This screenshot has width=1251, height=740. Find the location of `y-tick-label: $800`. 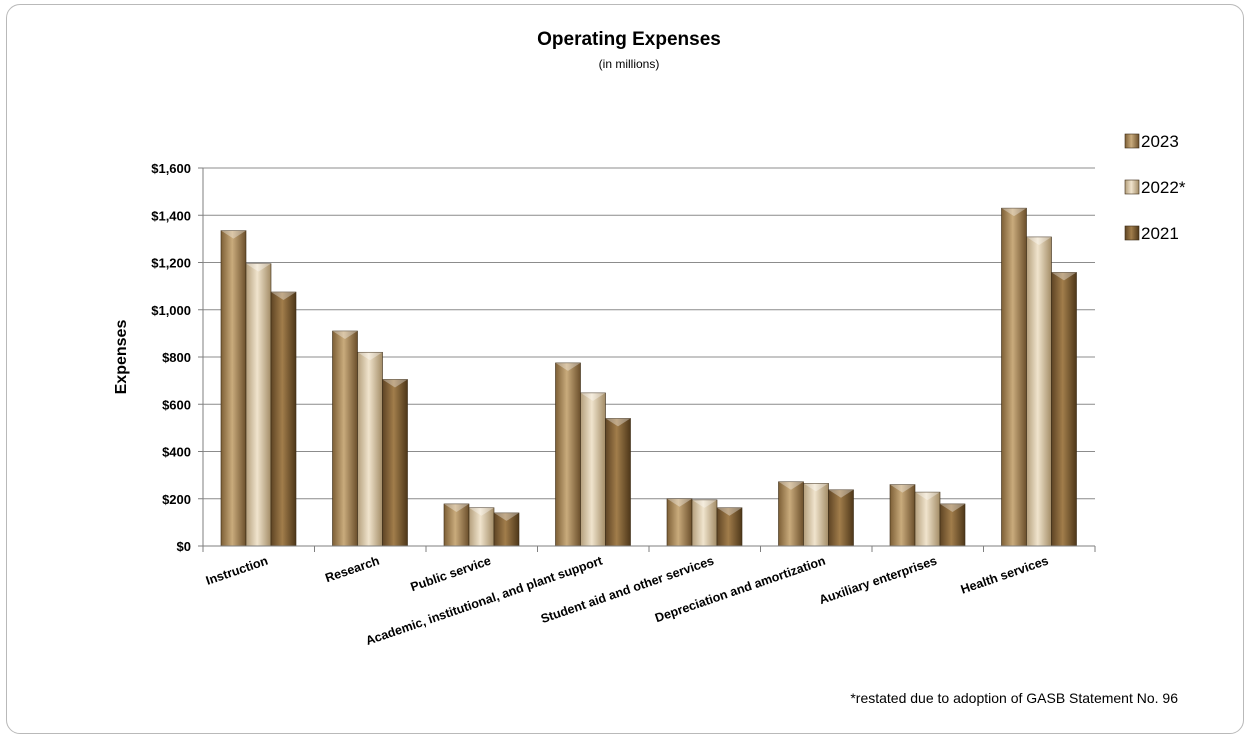

y-tick-label: $800 is located at coordinates (176, 357).